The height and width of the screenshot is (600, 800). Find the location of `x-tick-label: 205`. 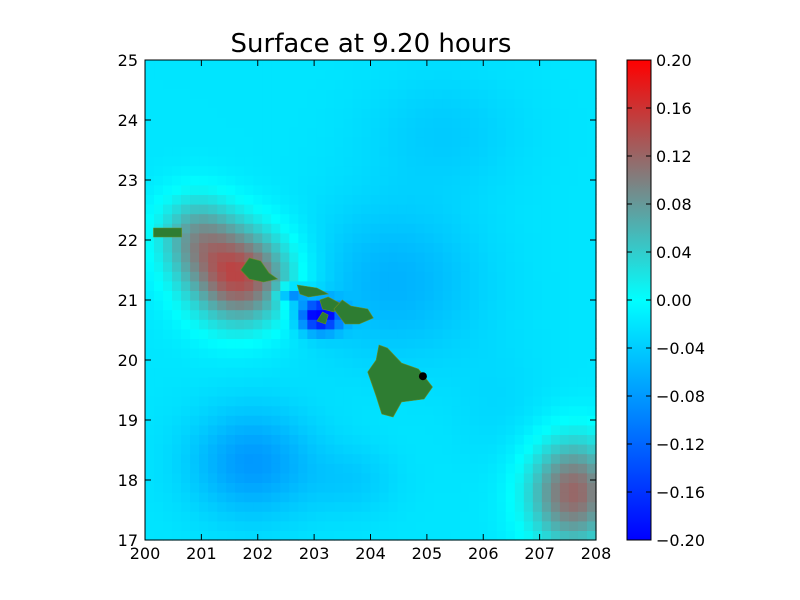

x-tick-label: 205 is located at coordinates (427, 553).